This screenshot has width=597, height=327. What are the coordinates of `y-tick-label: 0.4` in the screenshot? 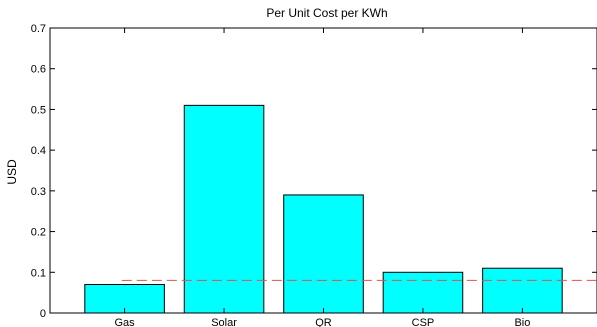 It's located at (38, 151).